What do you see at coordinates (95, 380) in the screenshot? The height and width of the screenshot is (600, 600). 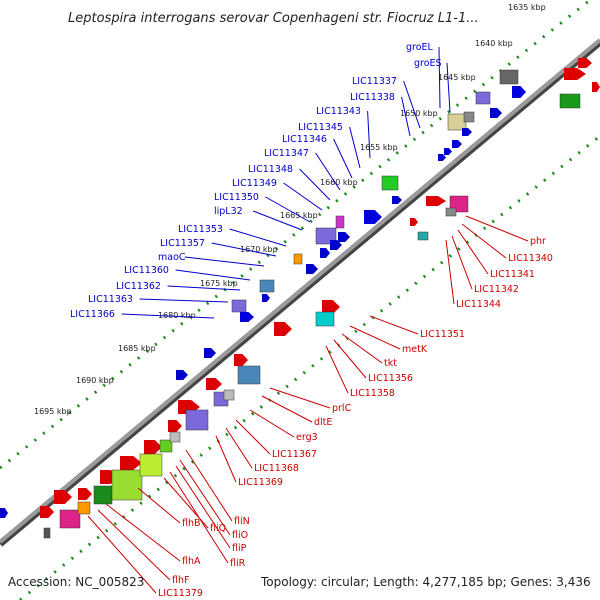 I see `kbp-tick-label: 1690 kbp` at bounding box center [95, 380].